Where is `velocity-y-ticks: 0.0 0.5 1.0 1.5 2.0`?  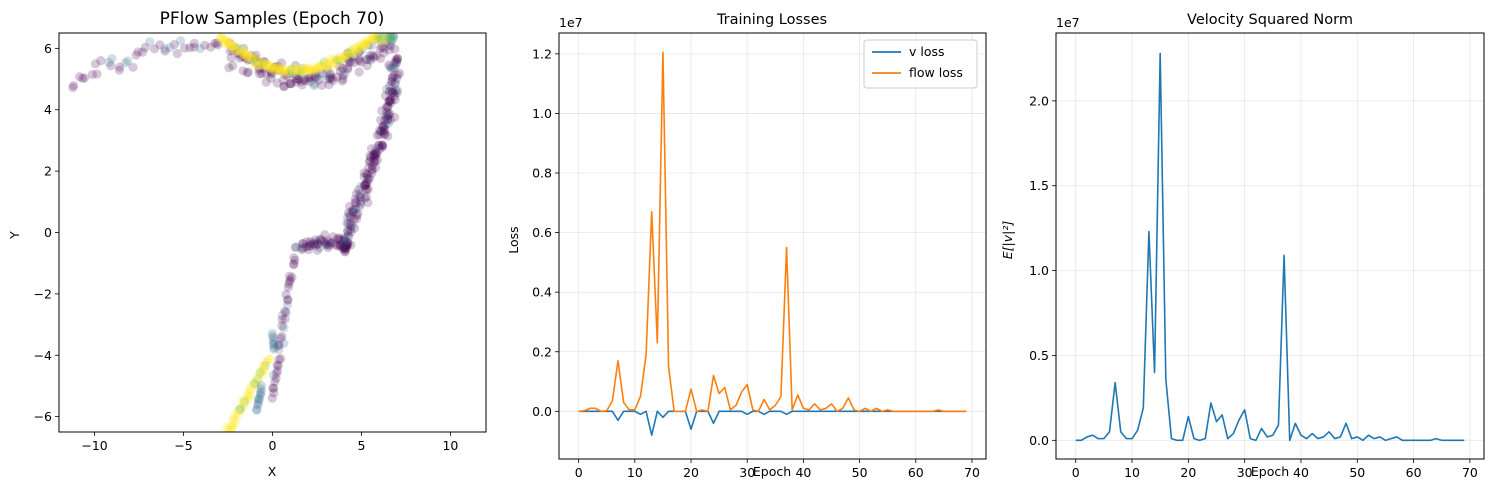 velocity-y-ticks: 0.0 0.5 1.0 1.5 2.0 is located at coordinates (1042, 270).